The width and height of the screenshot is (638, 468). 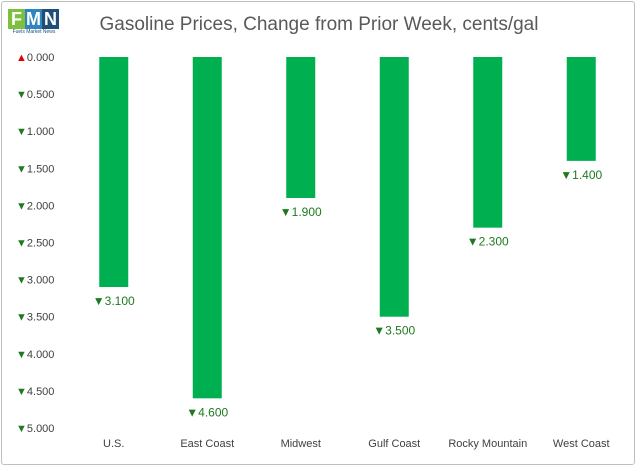 What do you see at coordinates (488, 242) in the screenshot?
I see `data-label: ▼2.300` at bounding box center [488, 242].